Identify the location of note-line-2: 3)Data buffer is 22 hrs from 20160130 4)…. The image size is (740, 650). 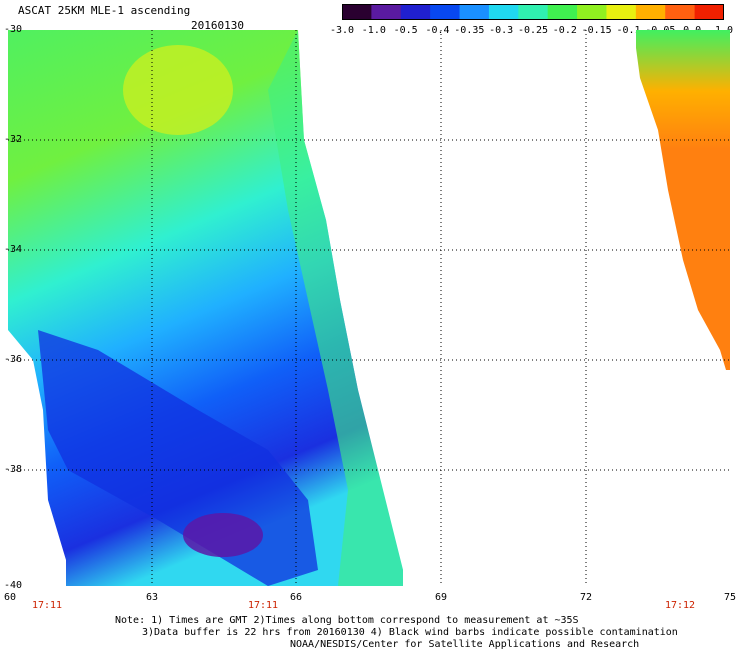
(410, 632).